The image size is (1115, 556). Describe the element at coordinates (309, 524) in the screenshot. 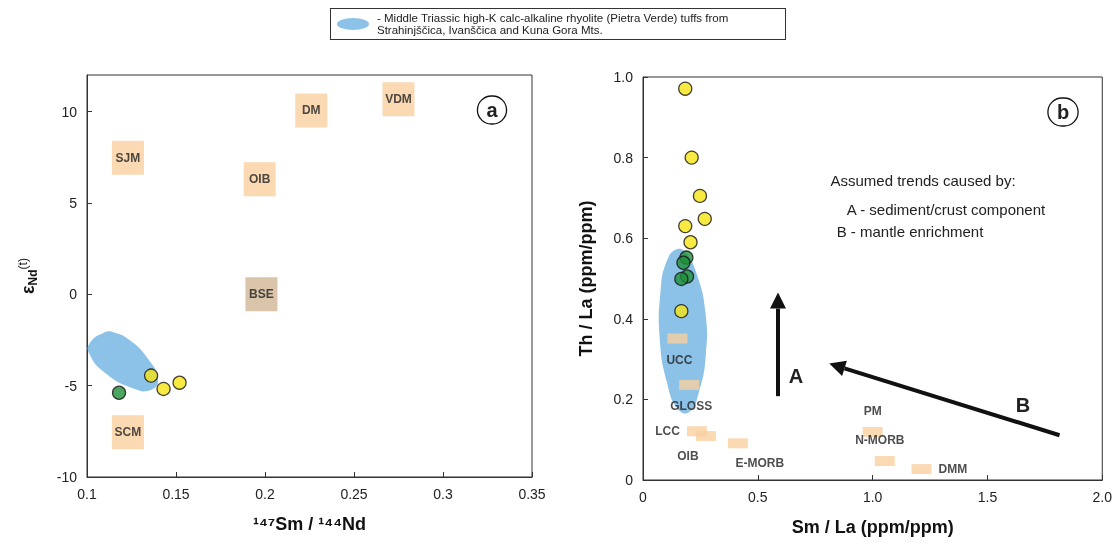

I see `x-axis-title: ¹⁴⁷Sm / ¹⁴⁴Nd` at that location.